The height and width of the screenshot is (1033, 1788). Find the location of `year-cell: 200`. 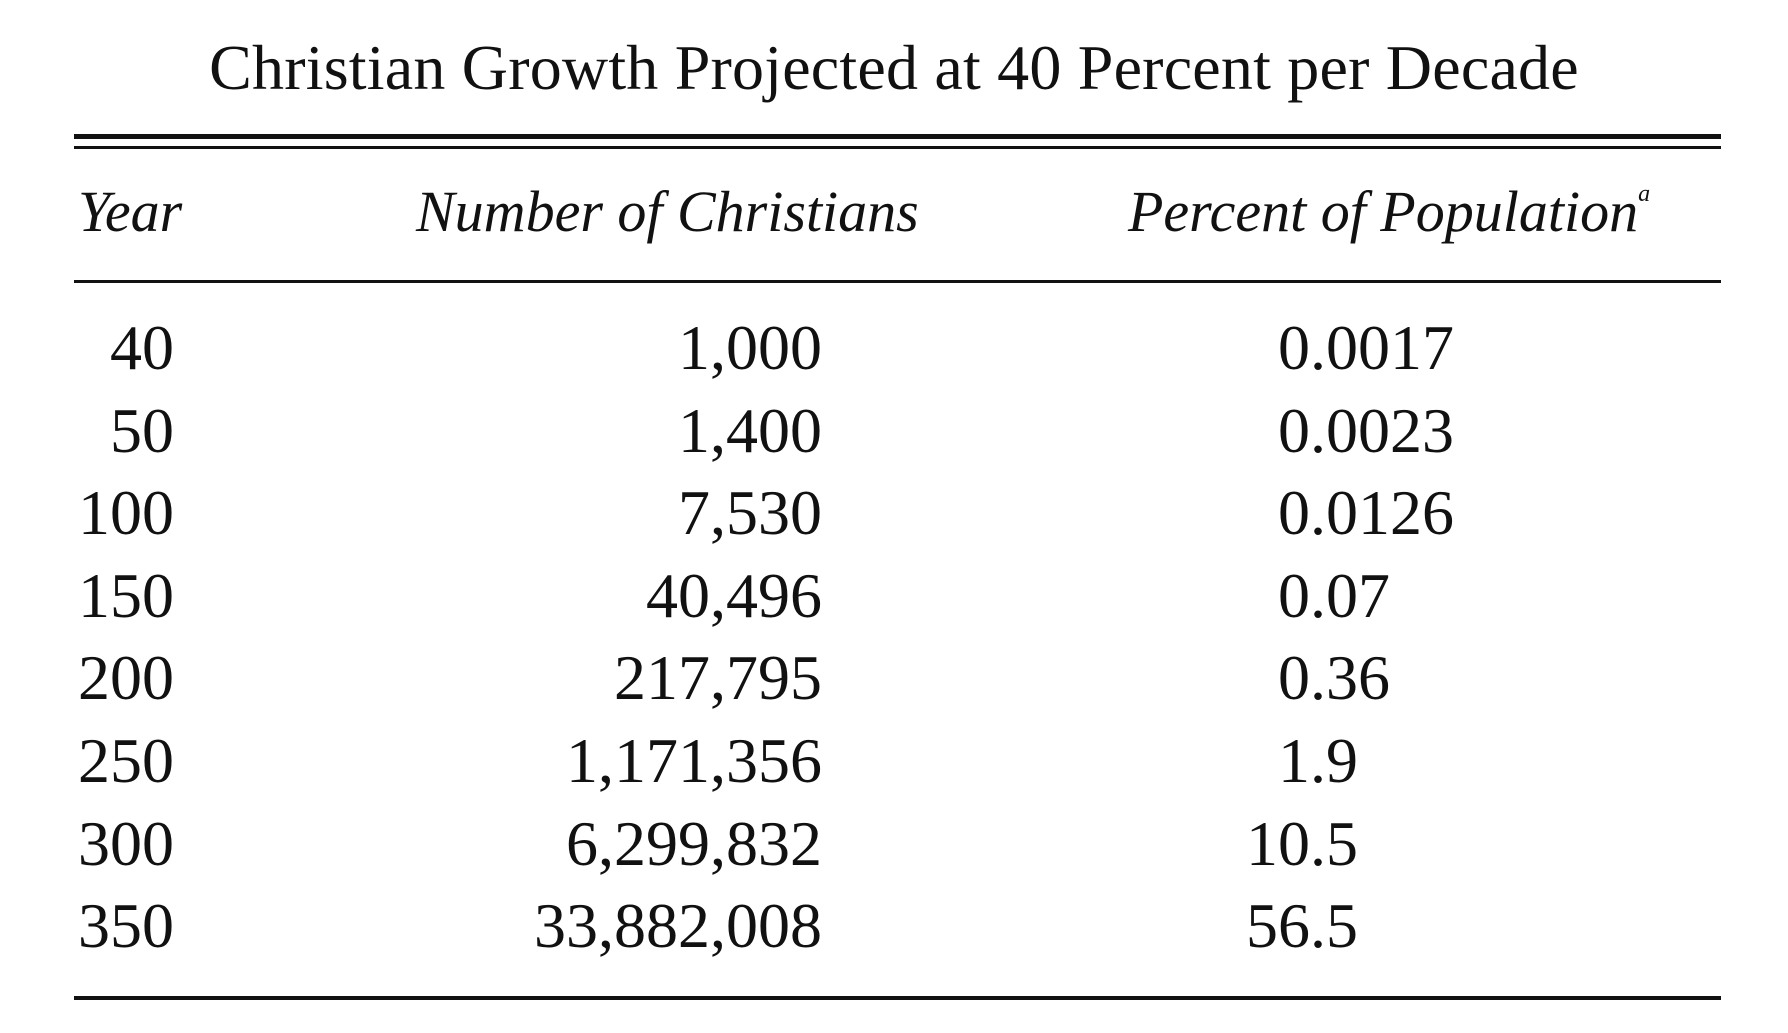

year-cell: 200 is located at coordinates (126, 678).